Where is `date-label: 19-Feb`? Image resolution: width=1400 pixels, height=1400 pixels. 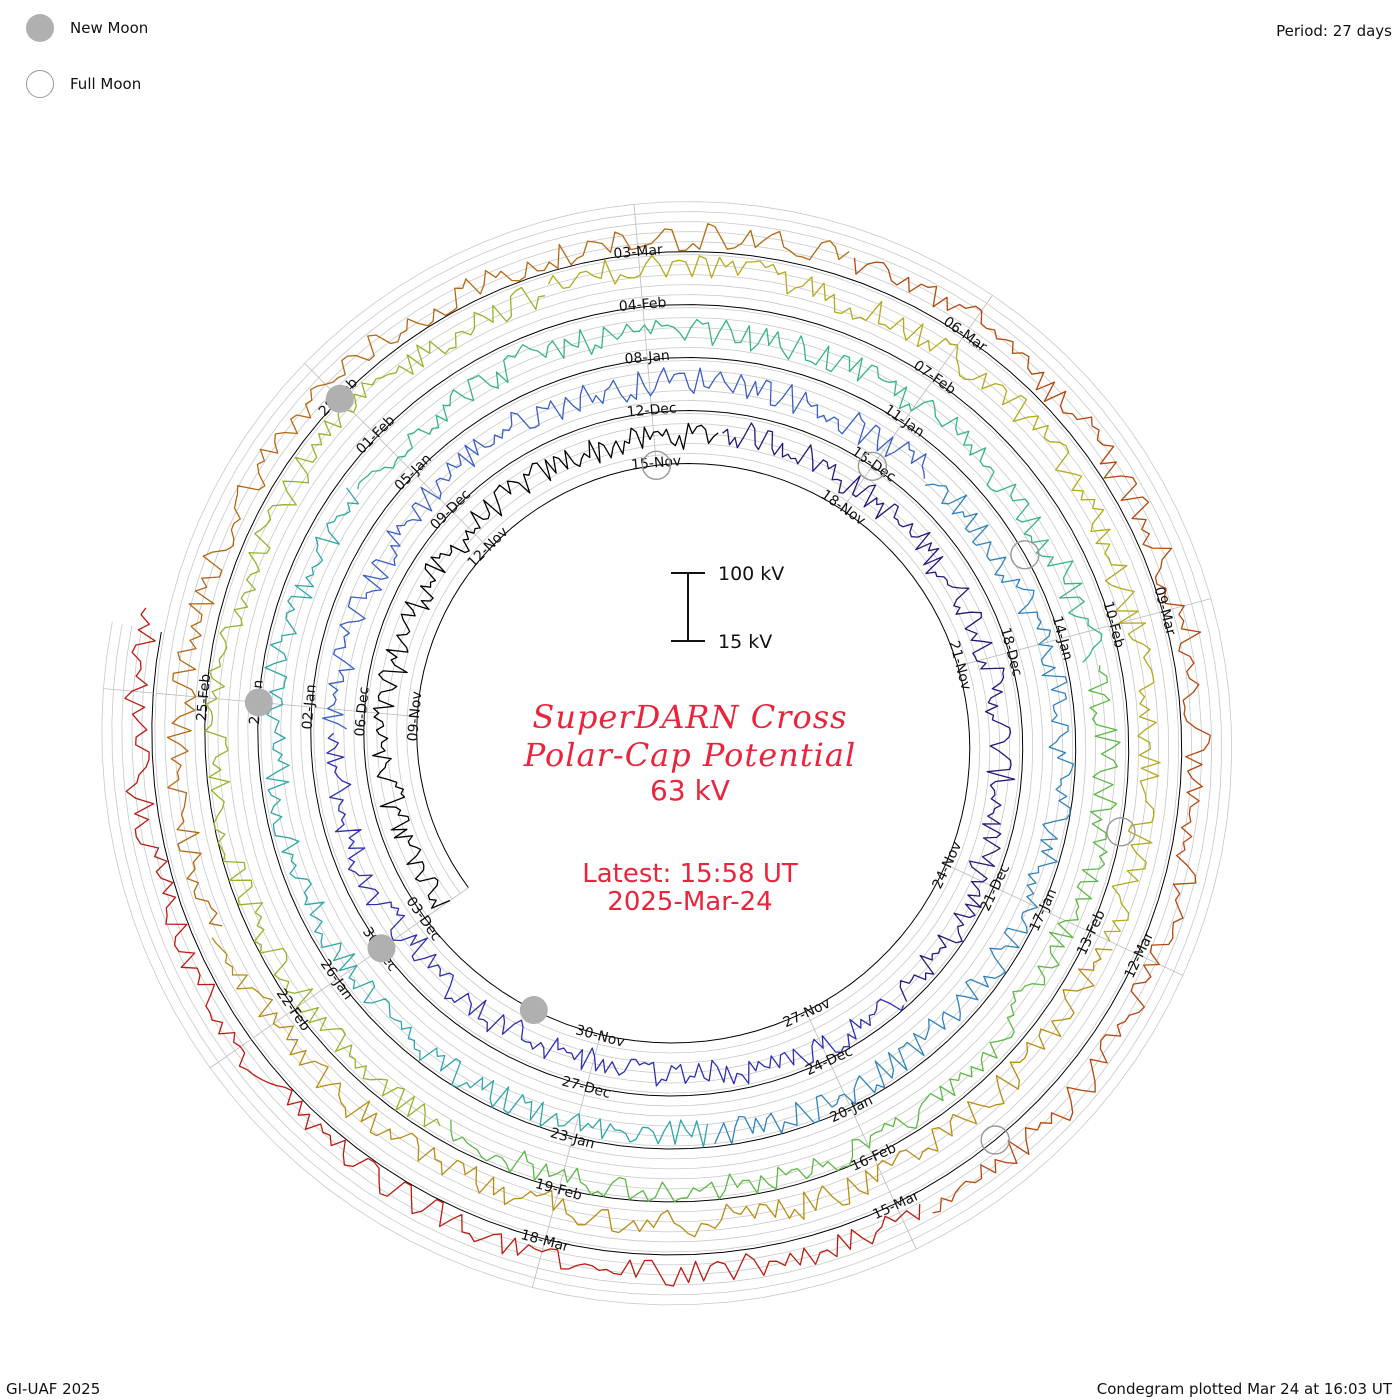 date-label: 19-Feb is located at coordinates (559, 1190).